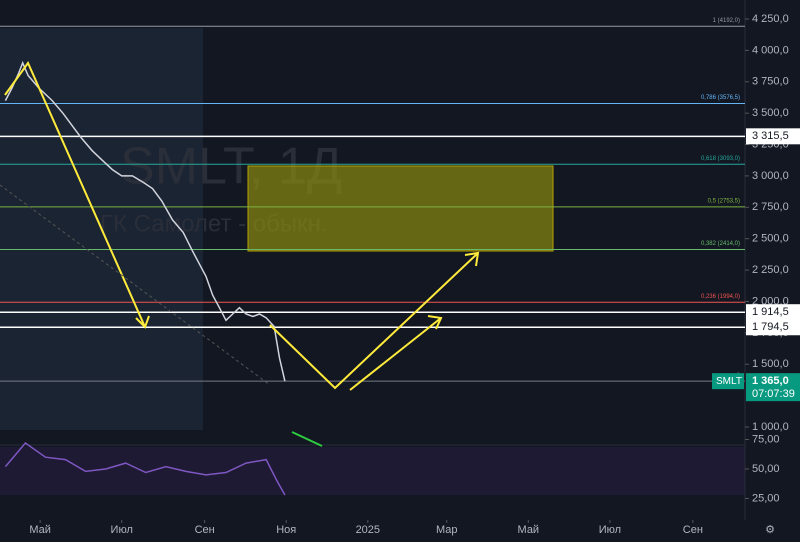  I want to click on x-tick-label: 2025, so click(368, 530).